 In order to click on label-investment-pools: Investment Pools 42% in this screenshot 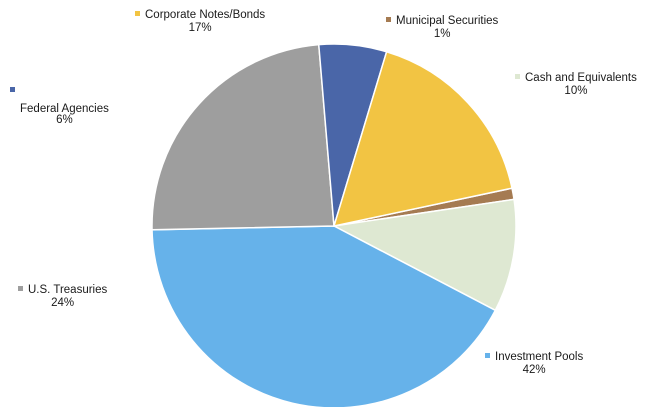, I will do `click(534, 364)`.